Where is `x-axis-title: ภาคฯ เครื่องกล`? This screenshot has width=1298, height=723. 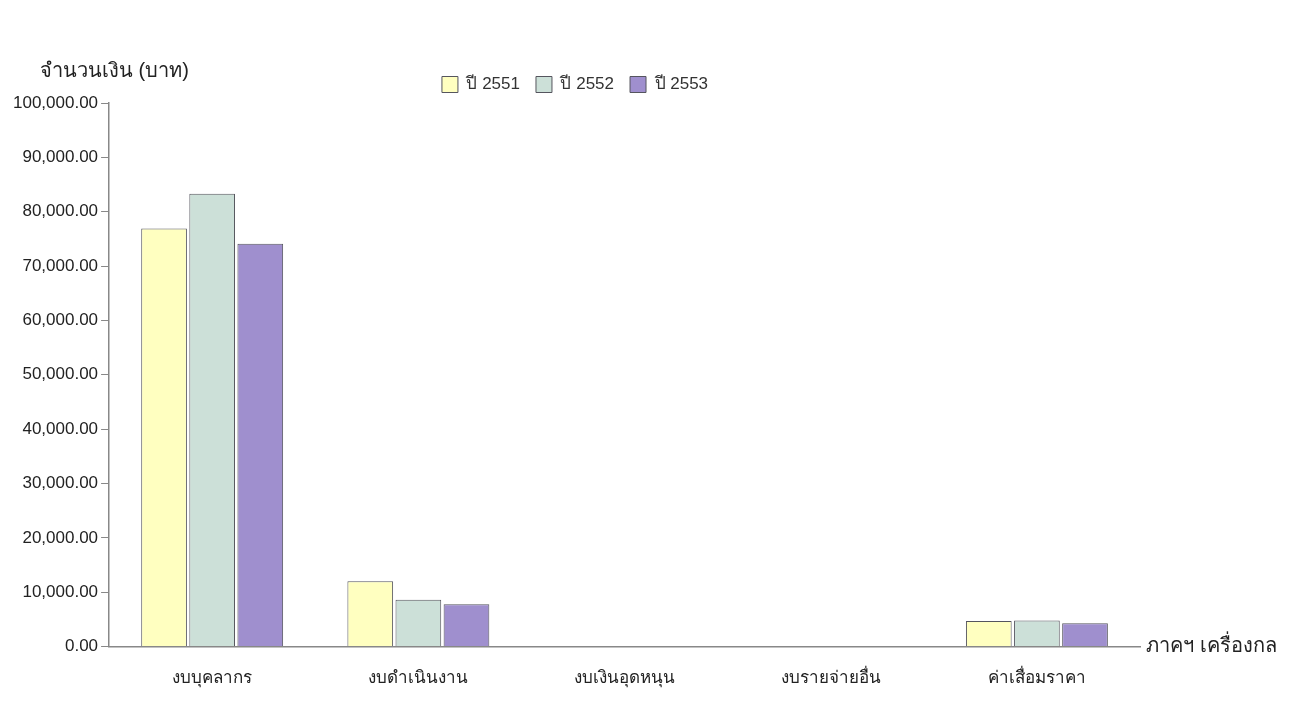 x-axis-title: ภาคฯ เครื่องกล is located at coordinates (1211, 644).